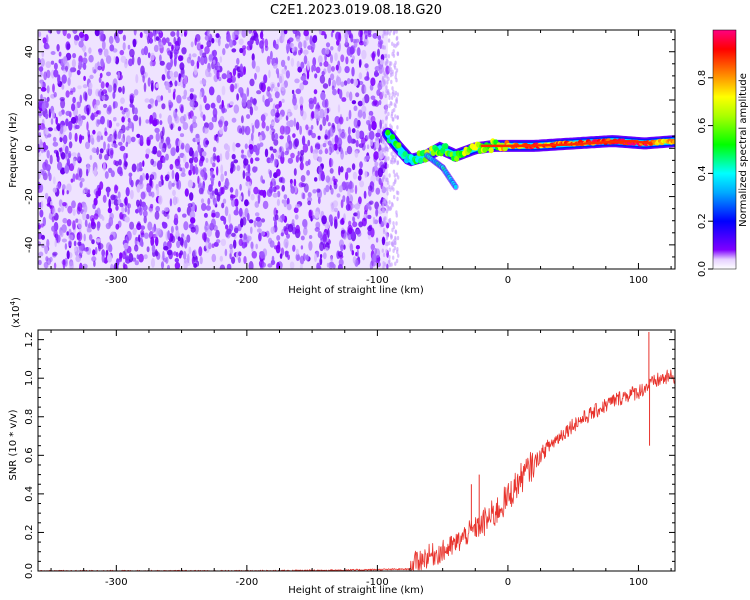 This screenshot has width=750, height=600. What do you see at coordinates (702, 269) in the screenshot?
I see `colorbar-tick-label: 0.0` at bounding box center [702, 269].